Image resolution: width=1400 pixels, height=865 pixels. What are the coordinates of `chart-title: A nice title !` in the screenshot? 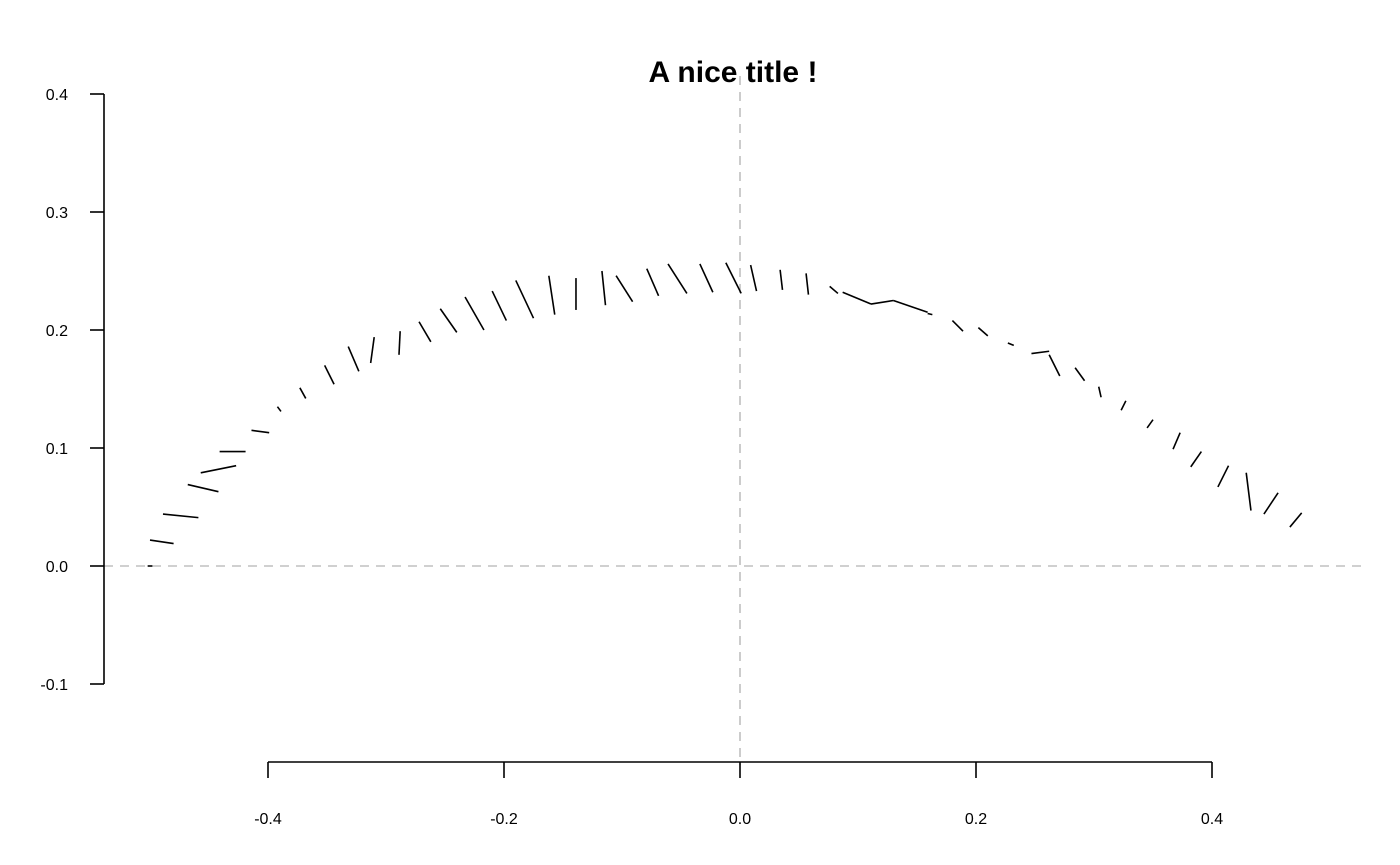 It's located at (733, 72).